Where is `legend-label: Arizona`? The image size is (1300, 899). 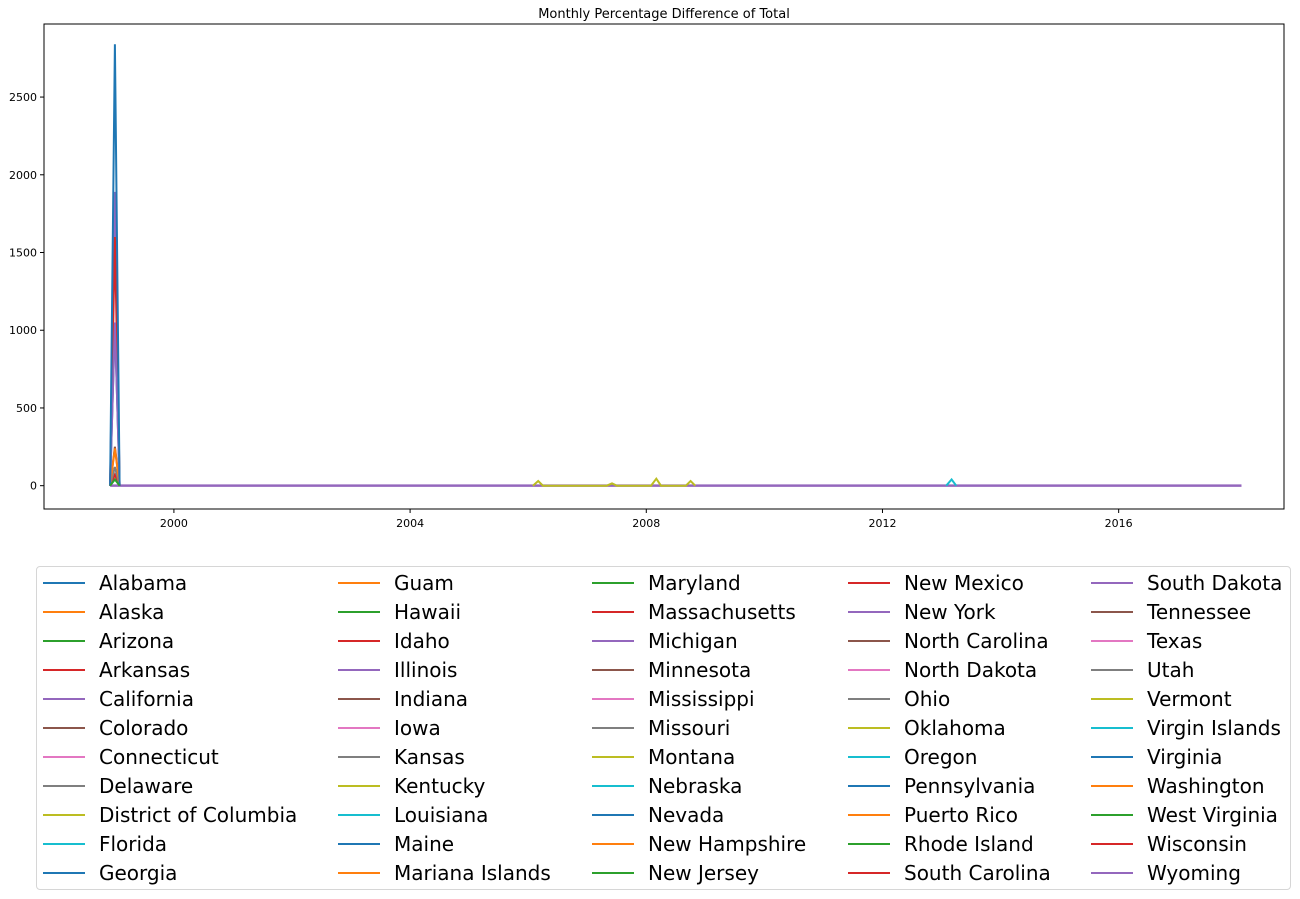
legend-label: Arizona is located at coordinates (137, 640).